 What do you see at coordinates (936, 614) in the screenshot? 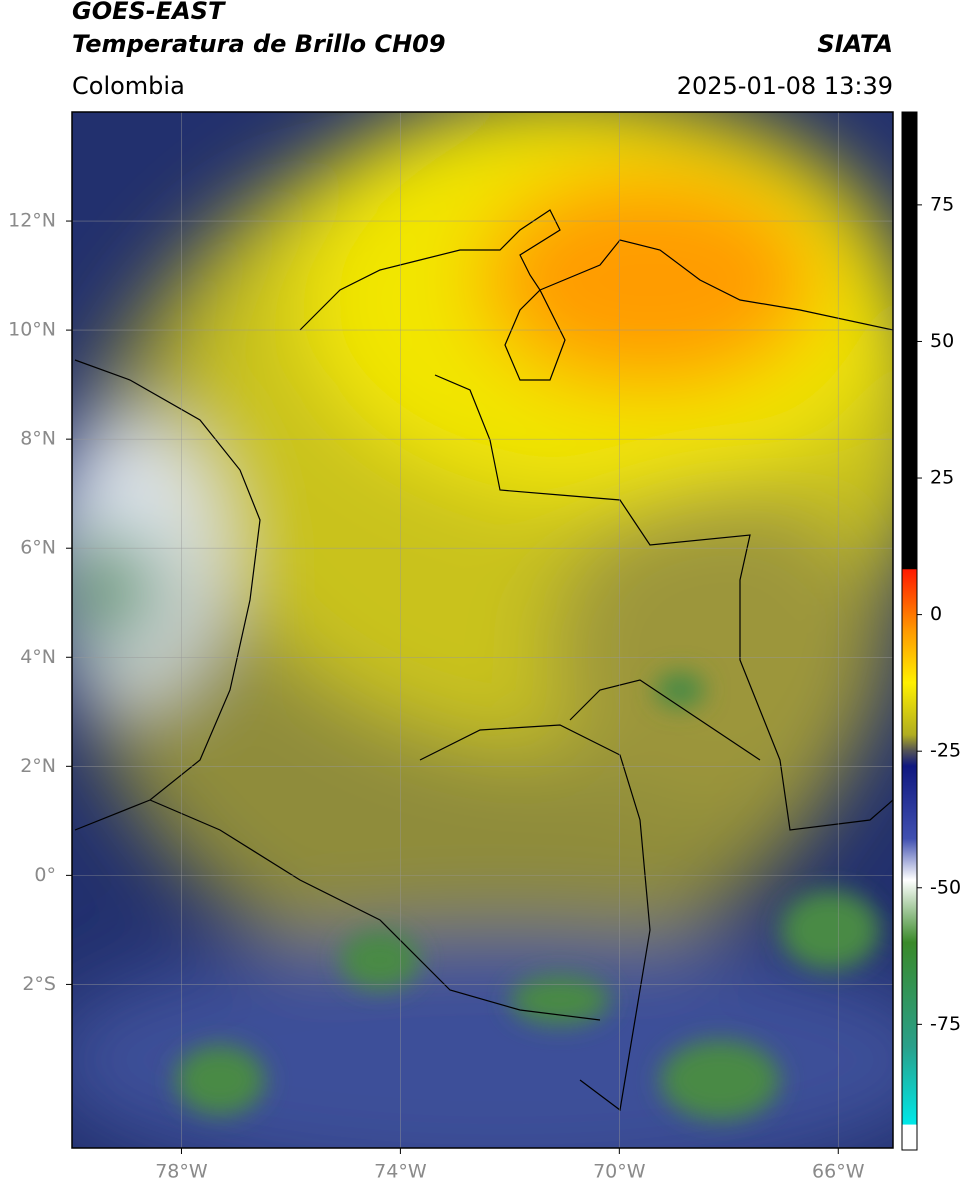
I see `colorbar-tick-label: 0` at bounding box center [936, 614].